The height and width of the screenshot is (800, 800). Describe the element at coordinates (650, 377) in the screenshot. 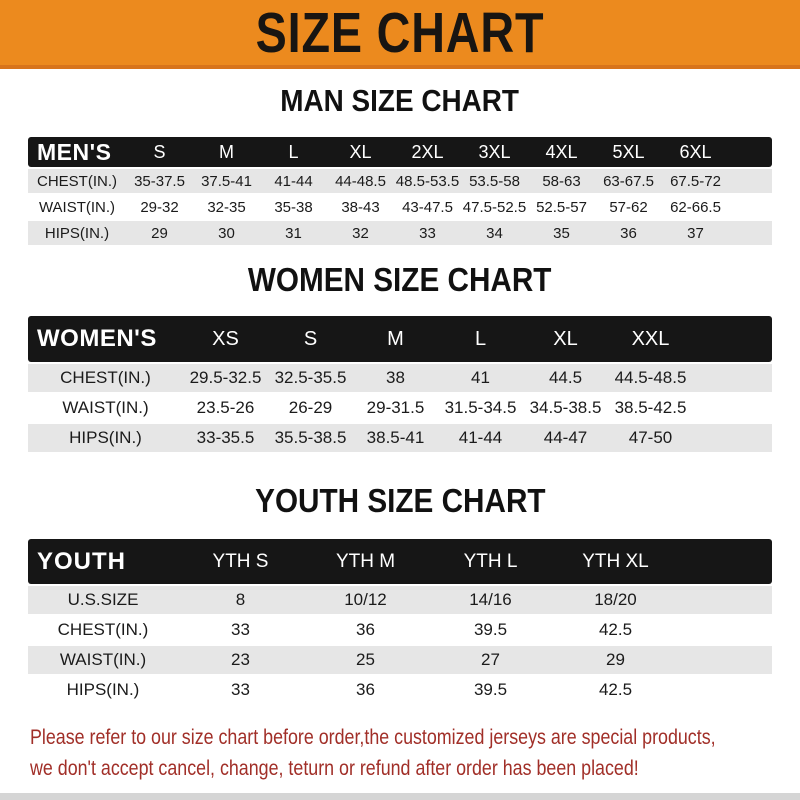

I see `value-cell: 44.5-48.5` at that location.